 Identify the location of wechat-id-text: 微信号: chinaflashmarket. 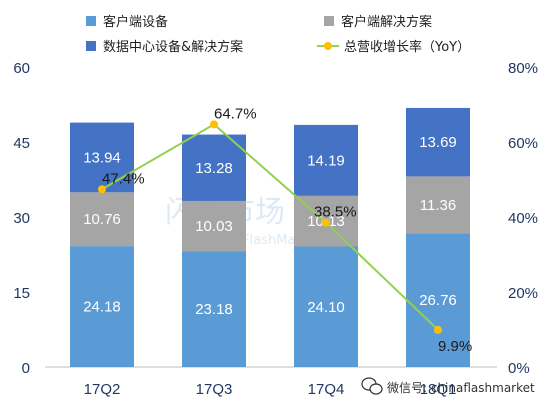
(461, 388).